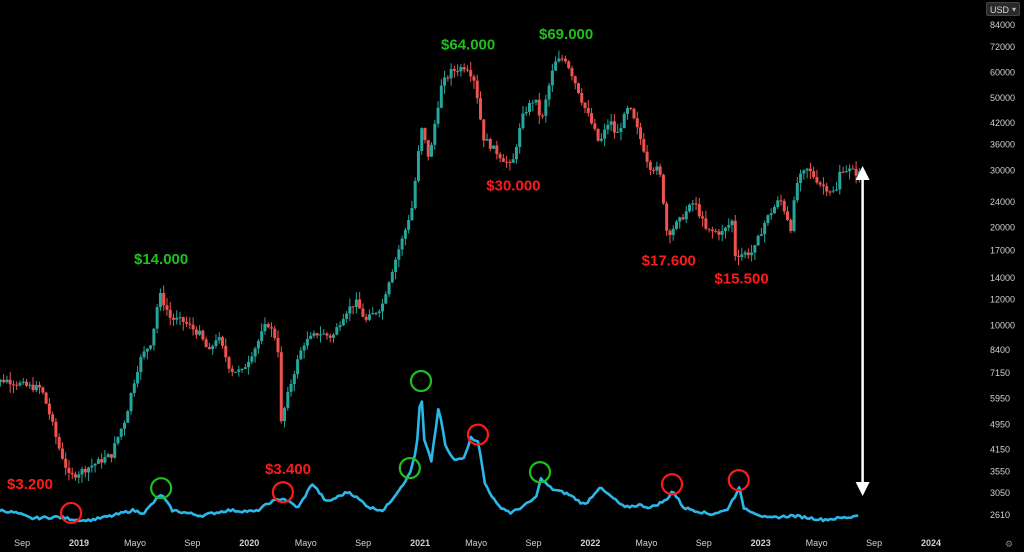 The height and width of the screenshot is (552, 1024). Describe the element at coordinates (1009, 544) in the screenshot. I see `gear-icon: ⚙` at that location.